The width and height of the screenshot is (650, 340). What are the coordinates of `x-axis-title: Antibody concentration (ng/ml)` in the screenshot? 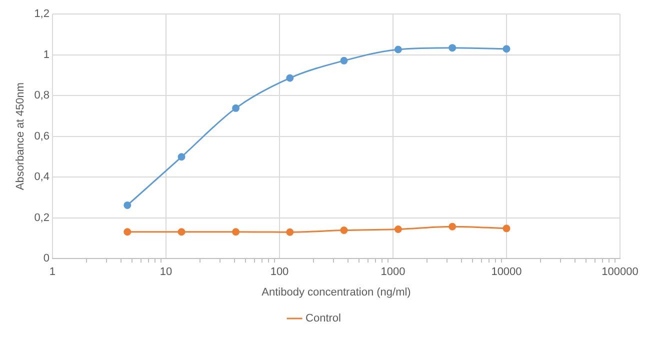 It's located at (336, 292).